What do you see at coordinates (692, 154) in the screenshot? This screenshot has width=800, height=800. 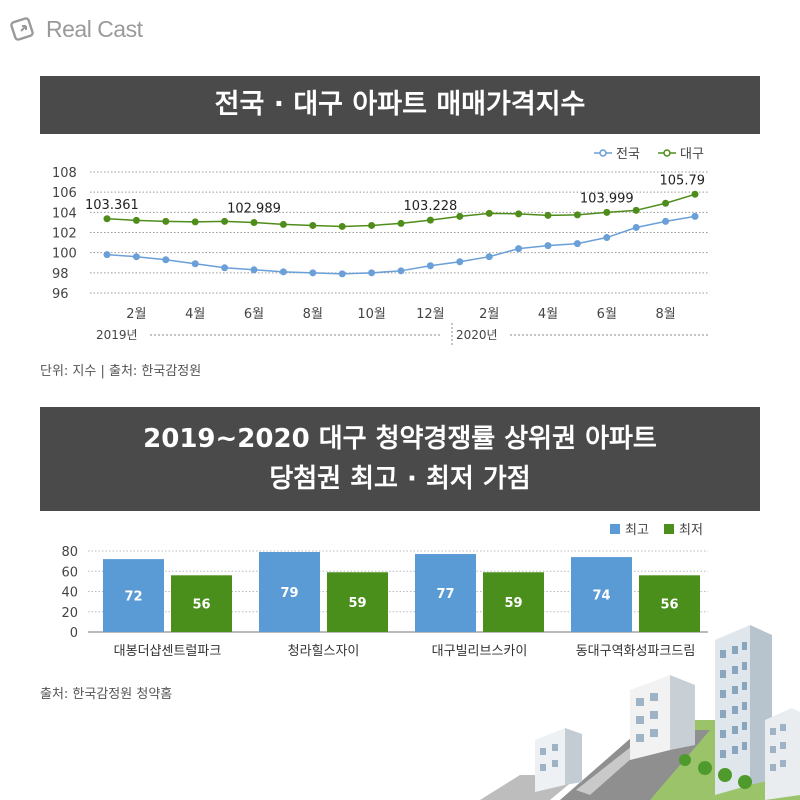 I see `legend-label: 대구` at bounding box center [692, 154].